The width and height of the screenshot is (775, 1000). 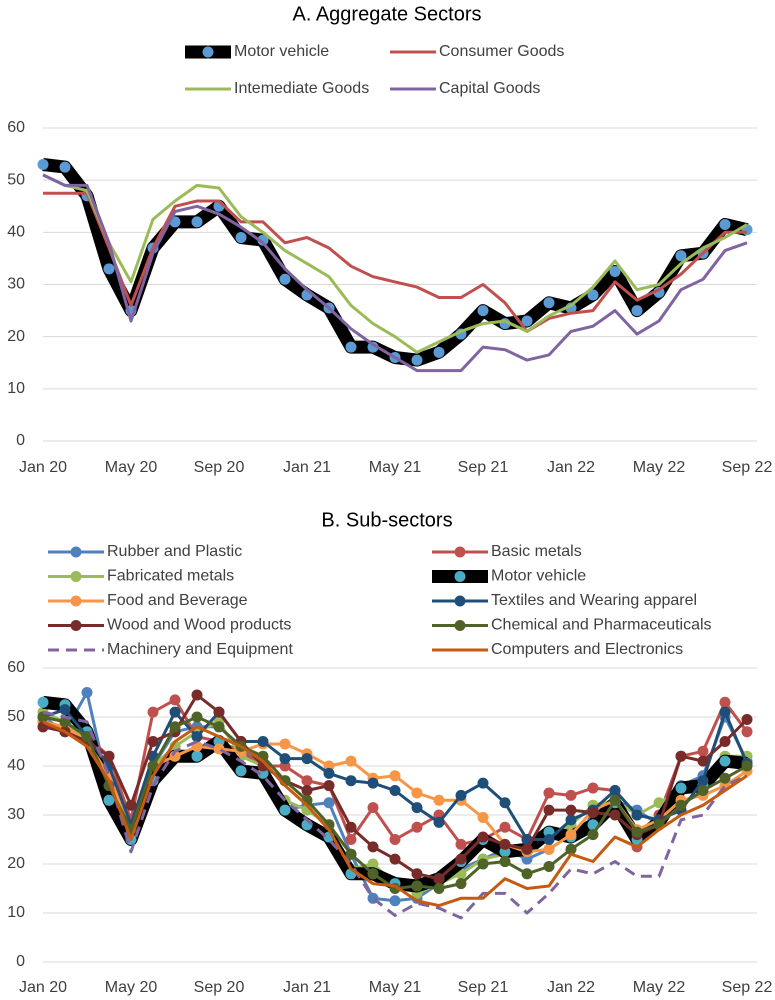 I want to click on legend-label: Capital Goods, so click(x=489, y=88).